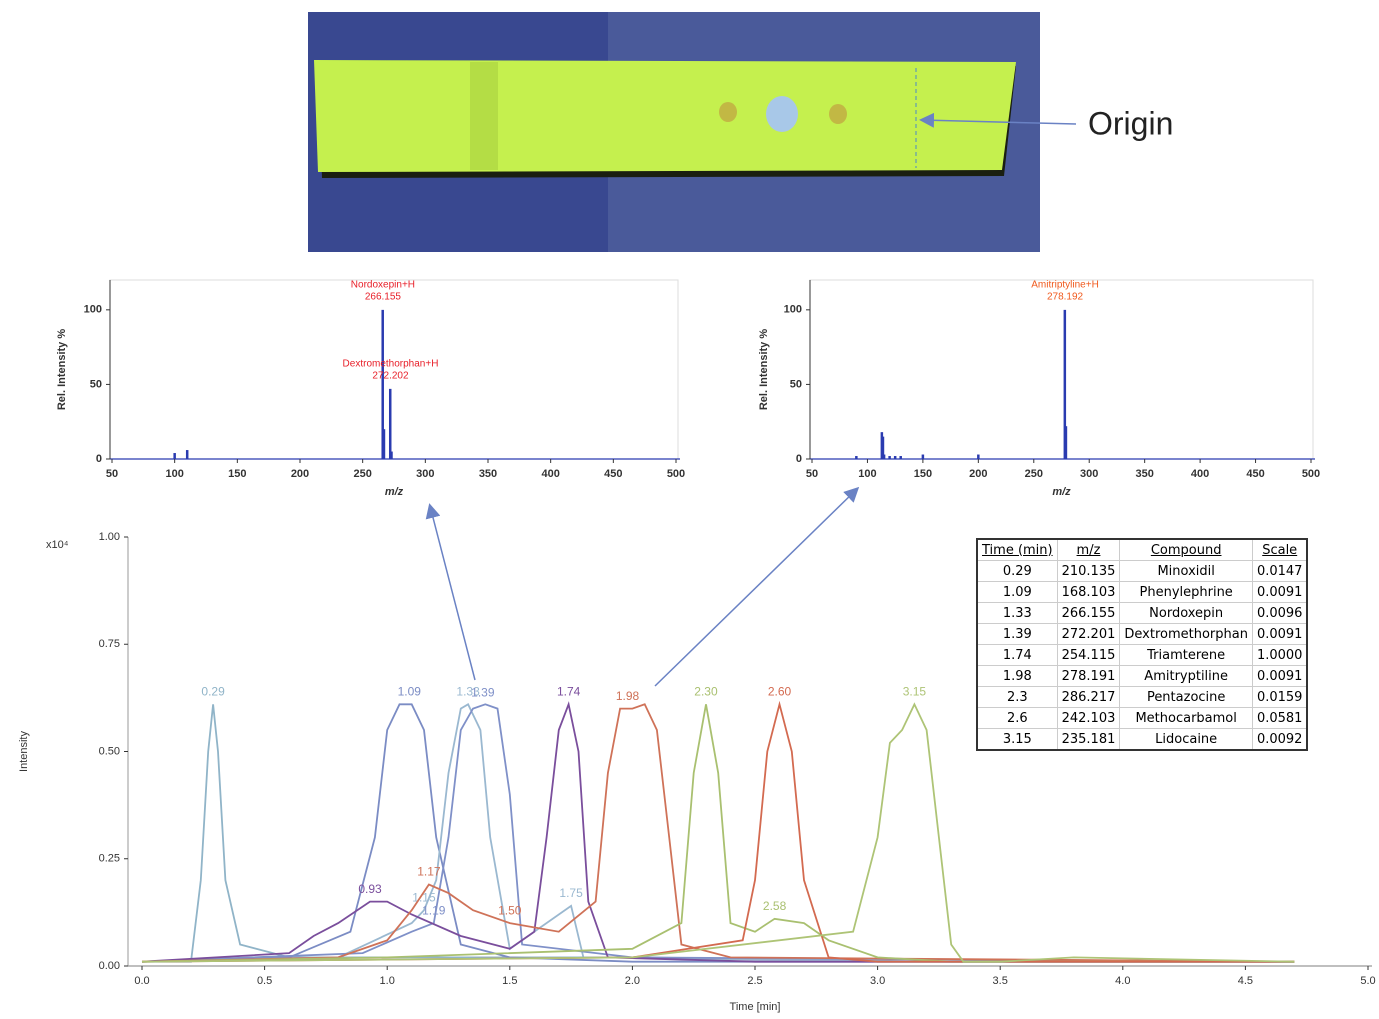  What do you see at coordinates (754, 981) in the screenshot?
I see `x-tick-label: 2.5` at bounding box center [754, 981].